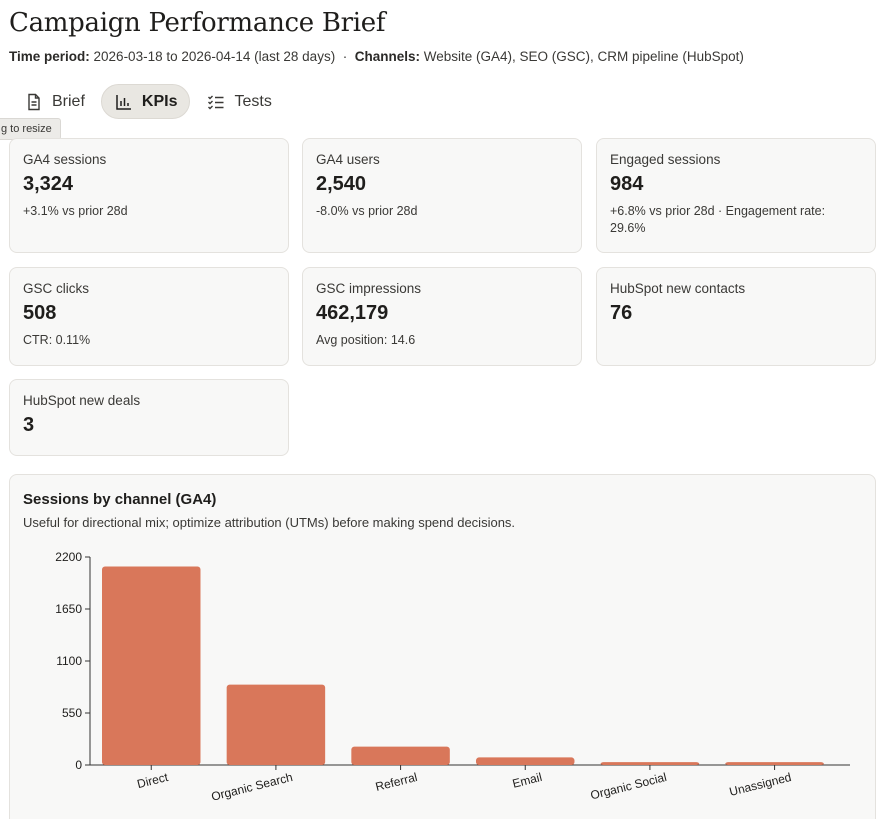  What do you see at coordinates (527, 780) in the screenshot?
I see `x-tick-label: Email` at bounding box center [527, 780].